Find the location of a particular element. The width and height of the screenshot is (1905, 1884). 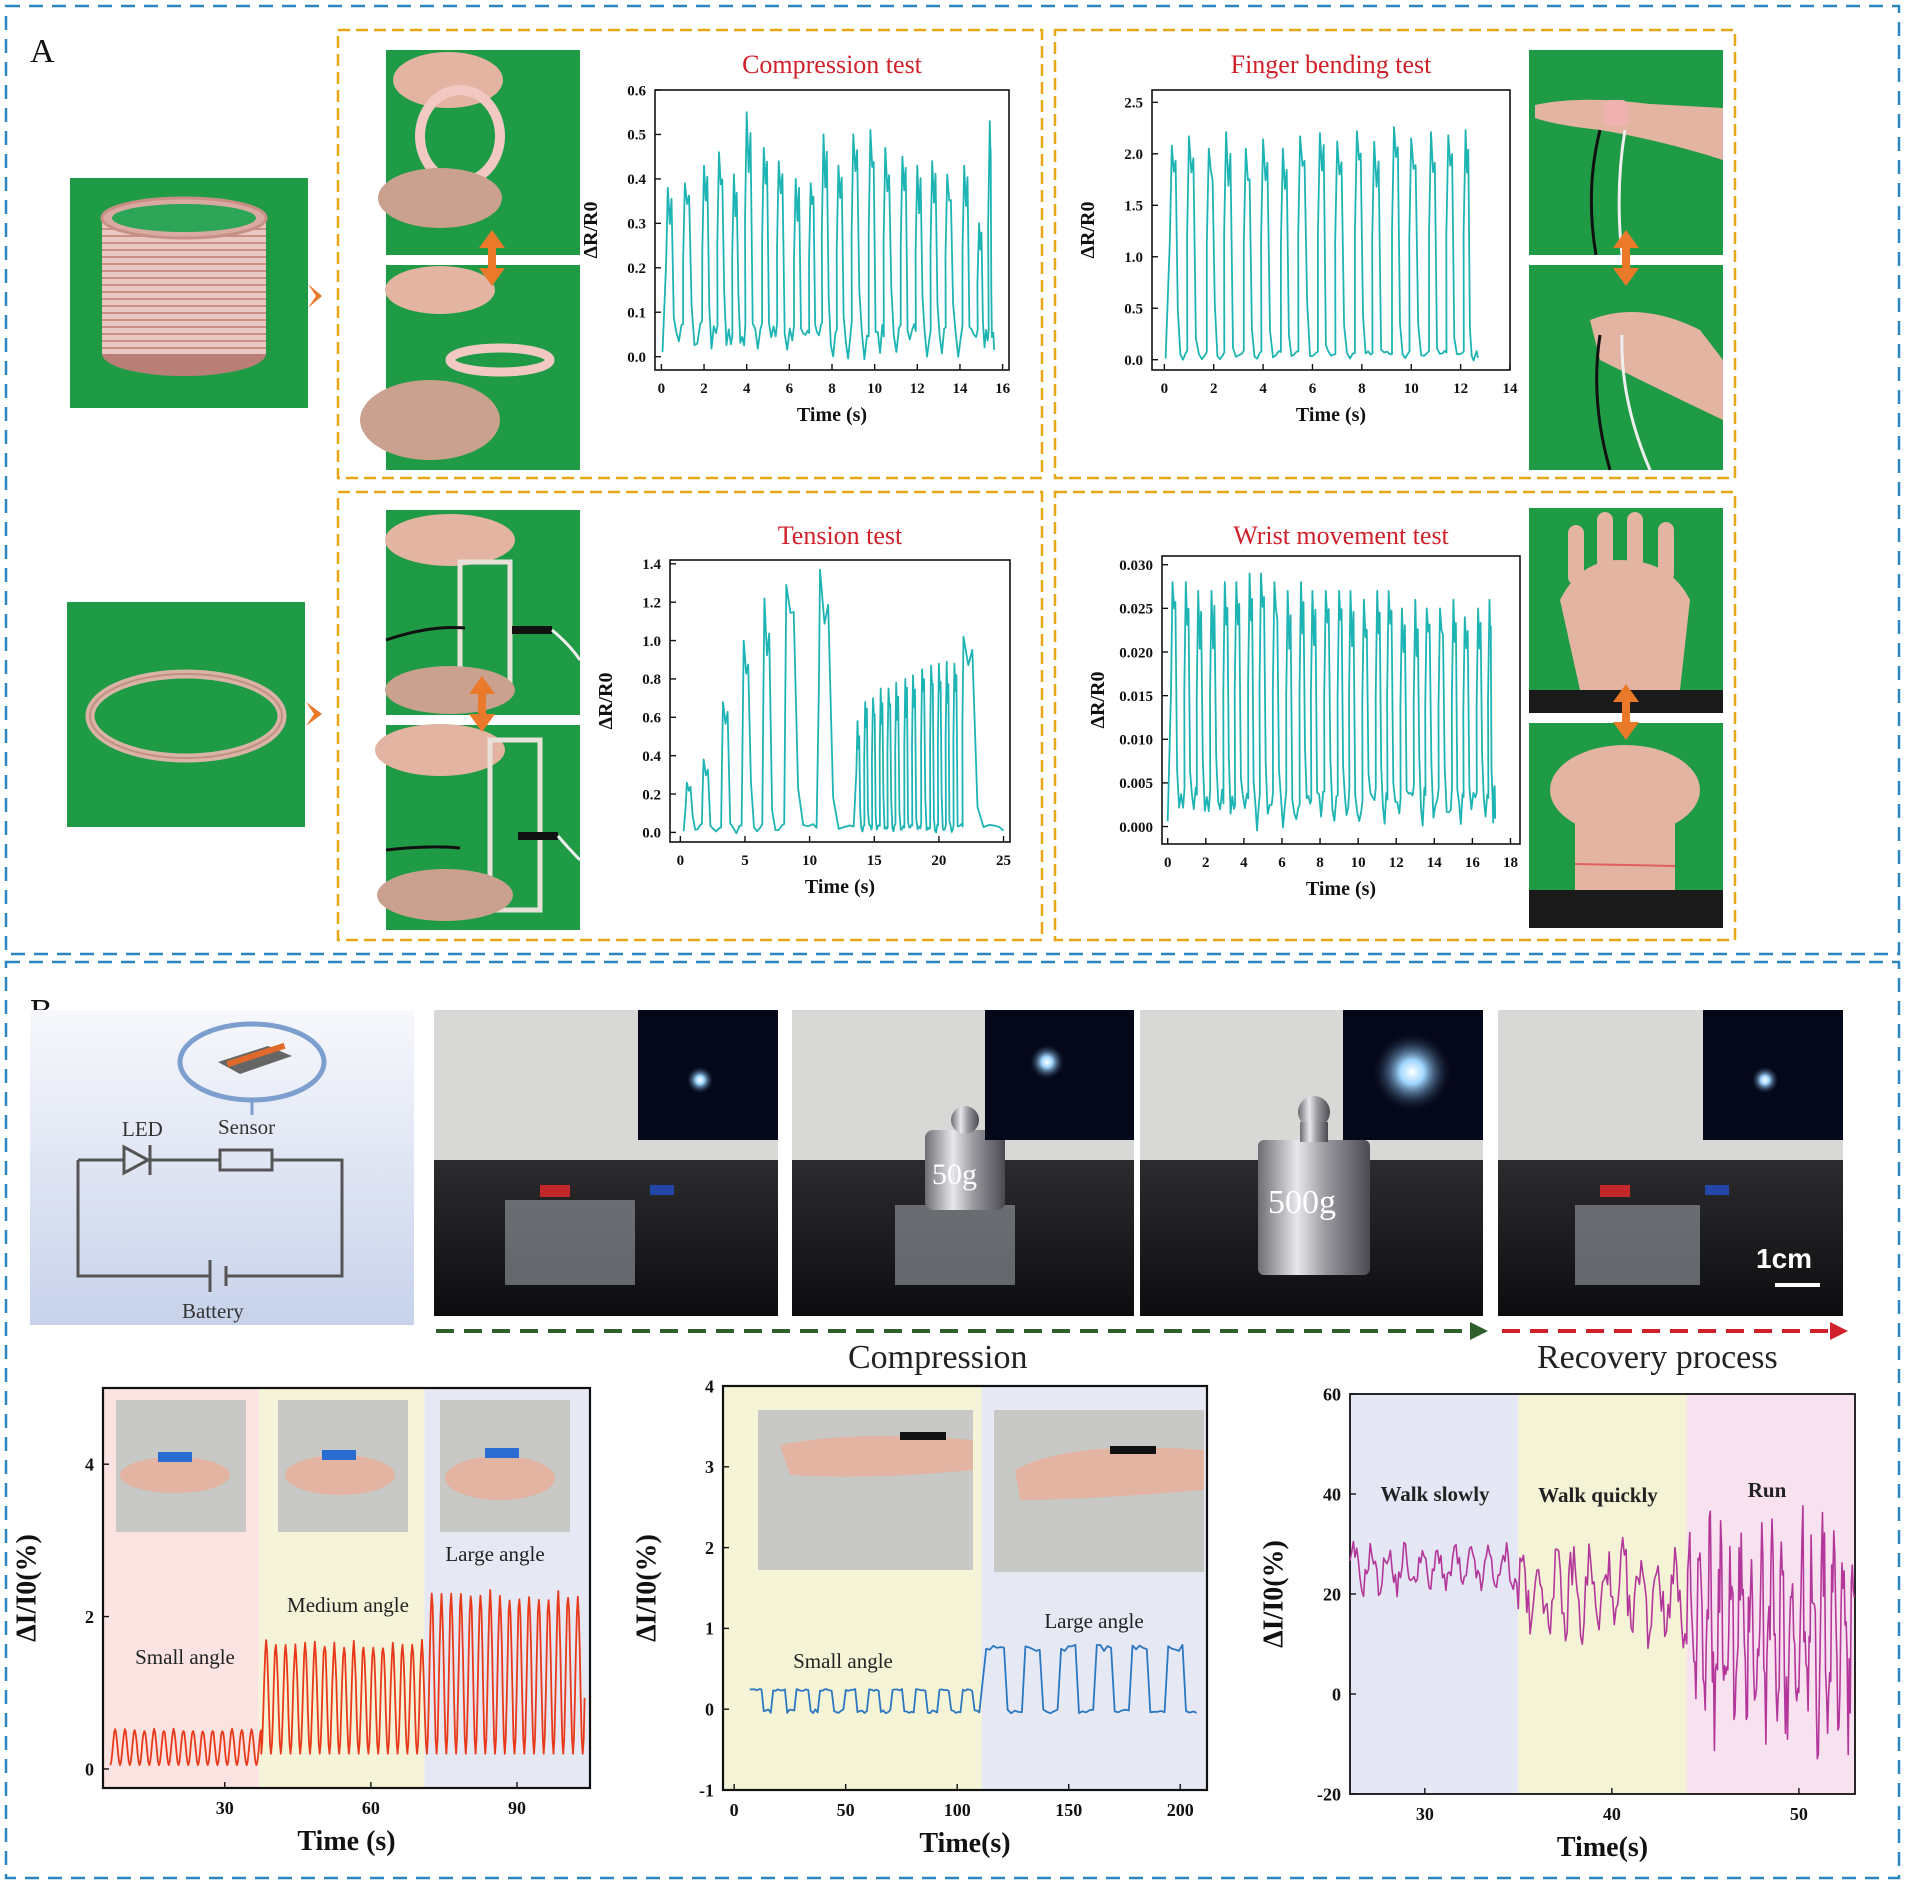

finger-bending-photo-top is located at coordinates (1626, 153).